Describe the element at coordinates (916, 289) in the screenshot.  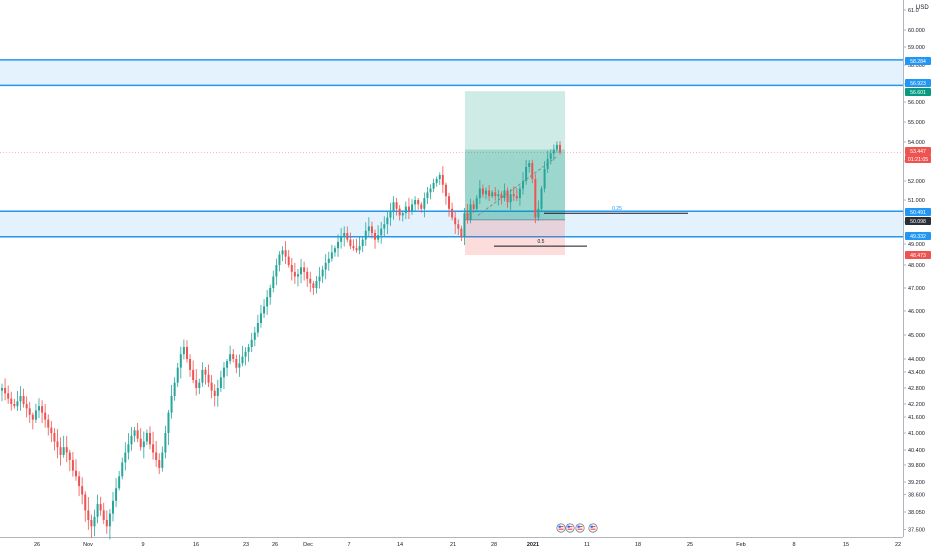
I see `price-tick-label: 47.000` at that location.